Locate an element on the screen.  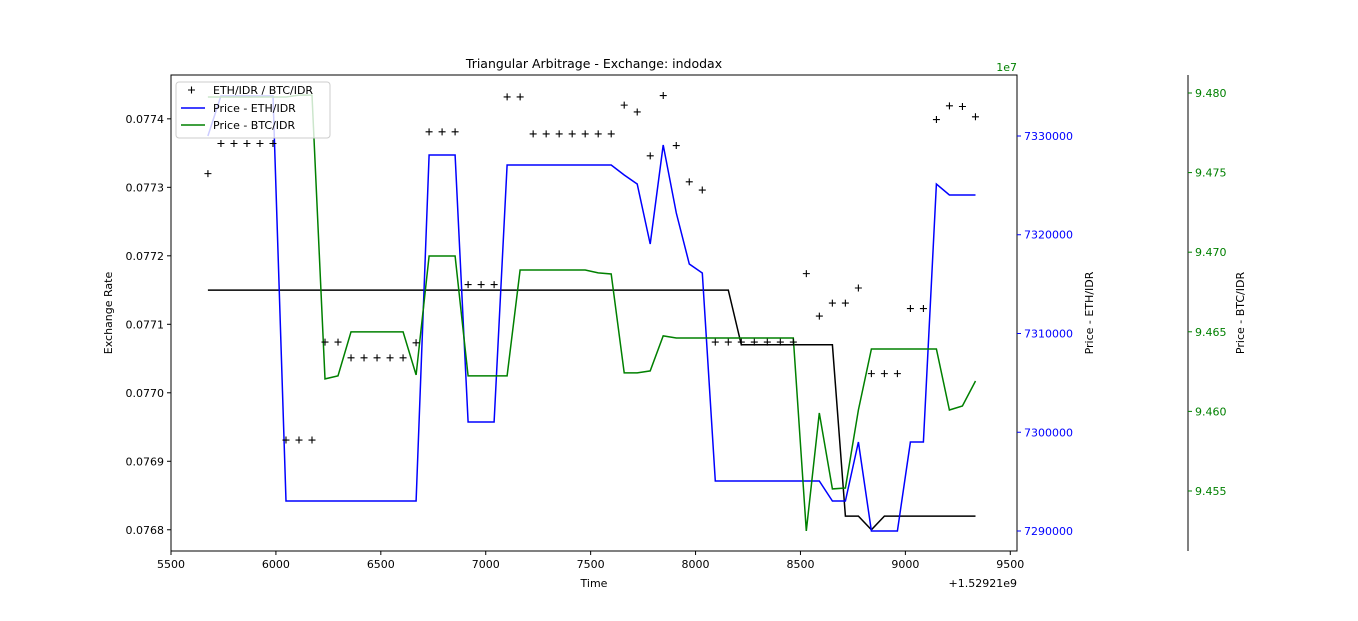
y-tick-label: 0.0774 is located at coordinates (145, 119).